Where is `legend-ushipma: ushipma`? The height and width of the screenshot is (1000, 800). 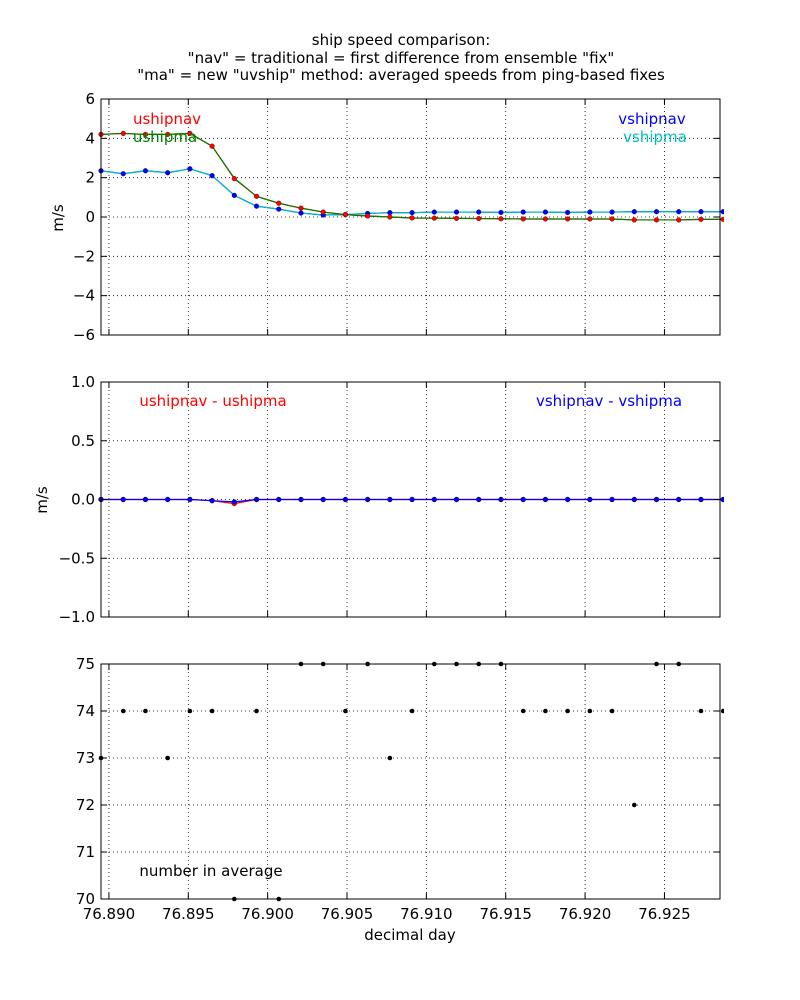 legend-ushipma: ushipma is located at coordinates (165, 137).